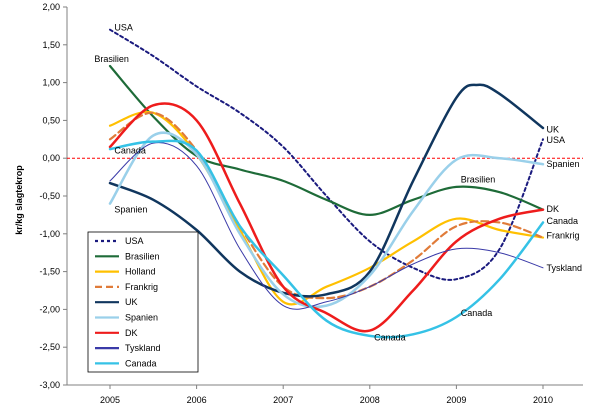 Image resolution: width=600 pixels, height=419 pixels. Describe the element at coordinates (142, 256) in the screenshot. I see `legend-label: Brasilien` at that location.